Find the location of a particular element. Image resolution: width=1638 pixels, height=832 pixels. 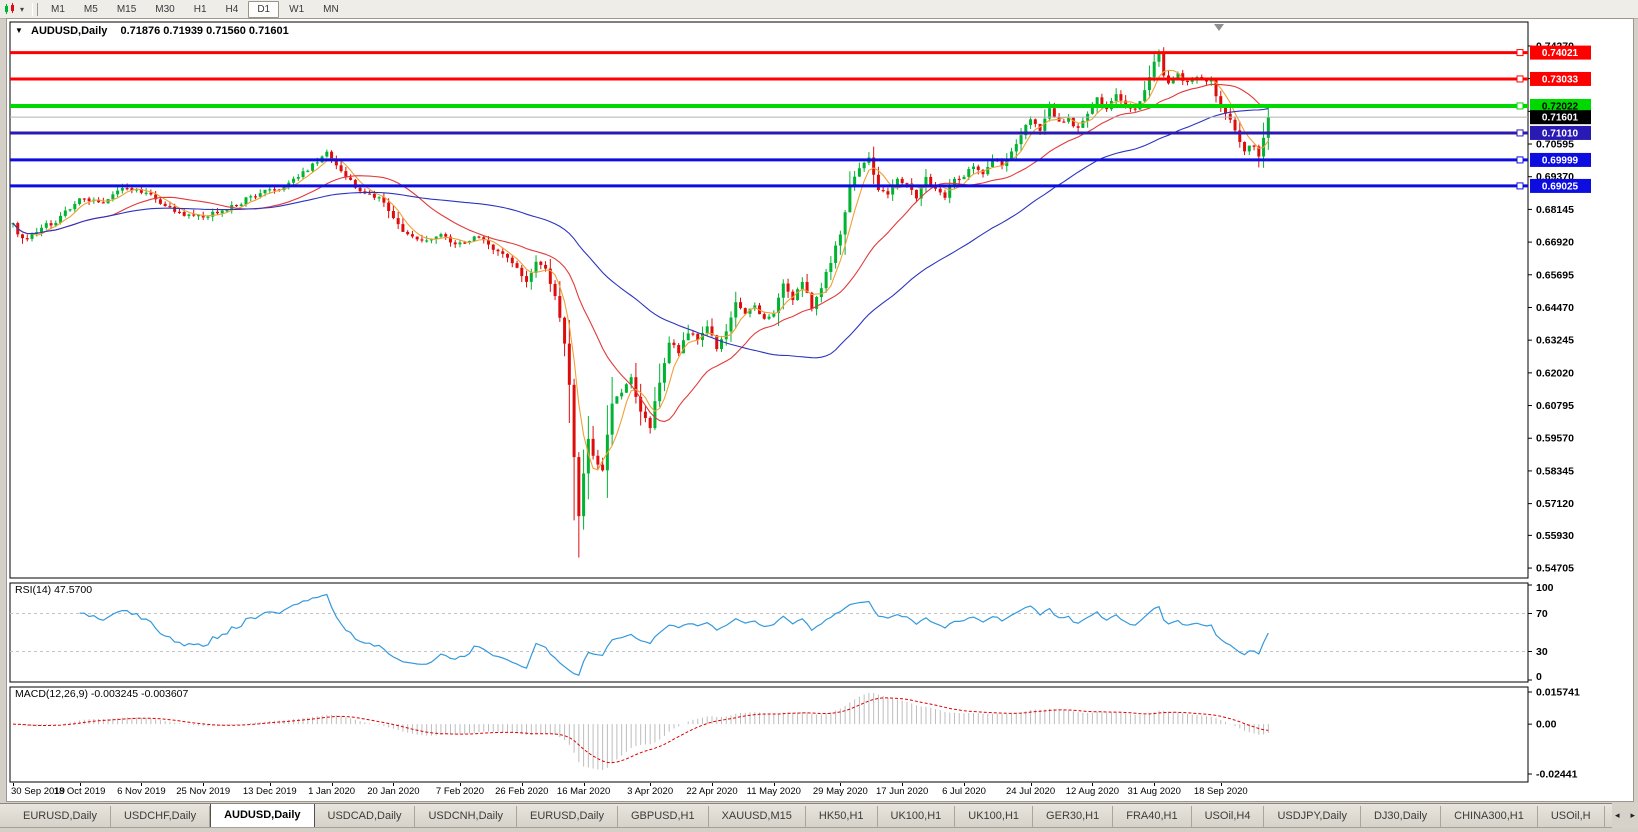

date-label: 31 Aug 2020 is located at coordinates (1154, 791).